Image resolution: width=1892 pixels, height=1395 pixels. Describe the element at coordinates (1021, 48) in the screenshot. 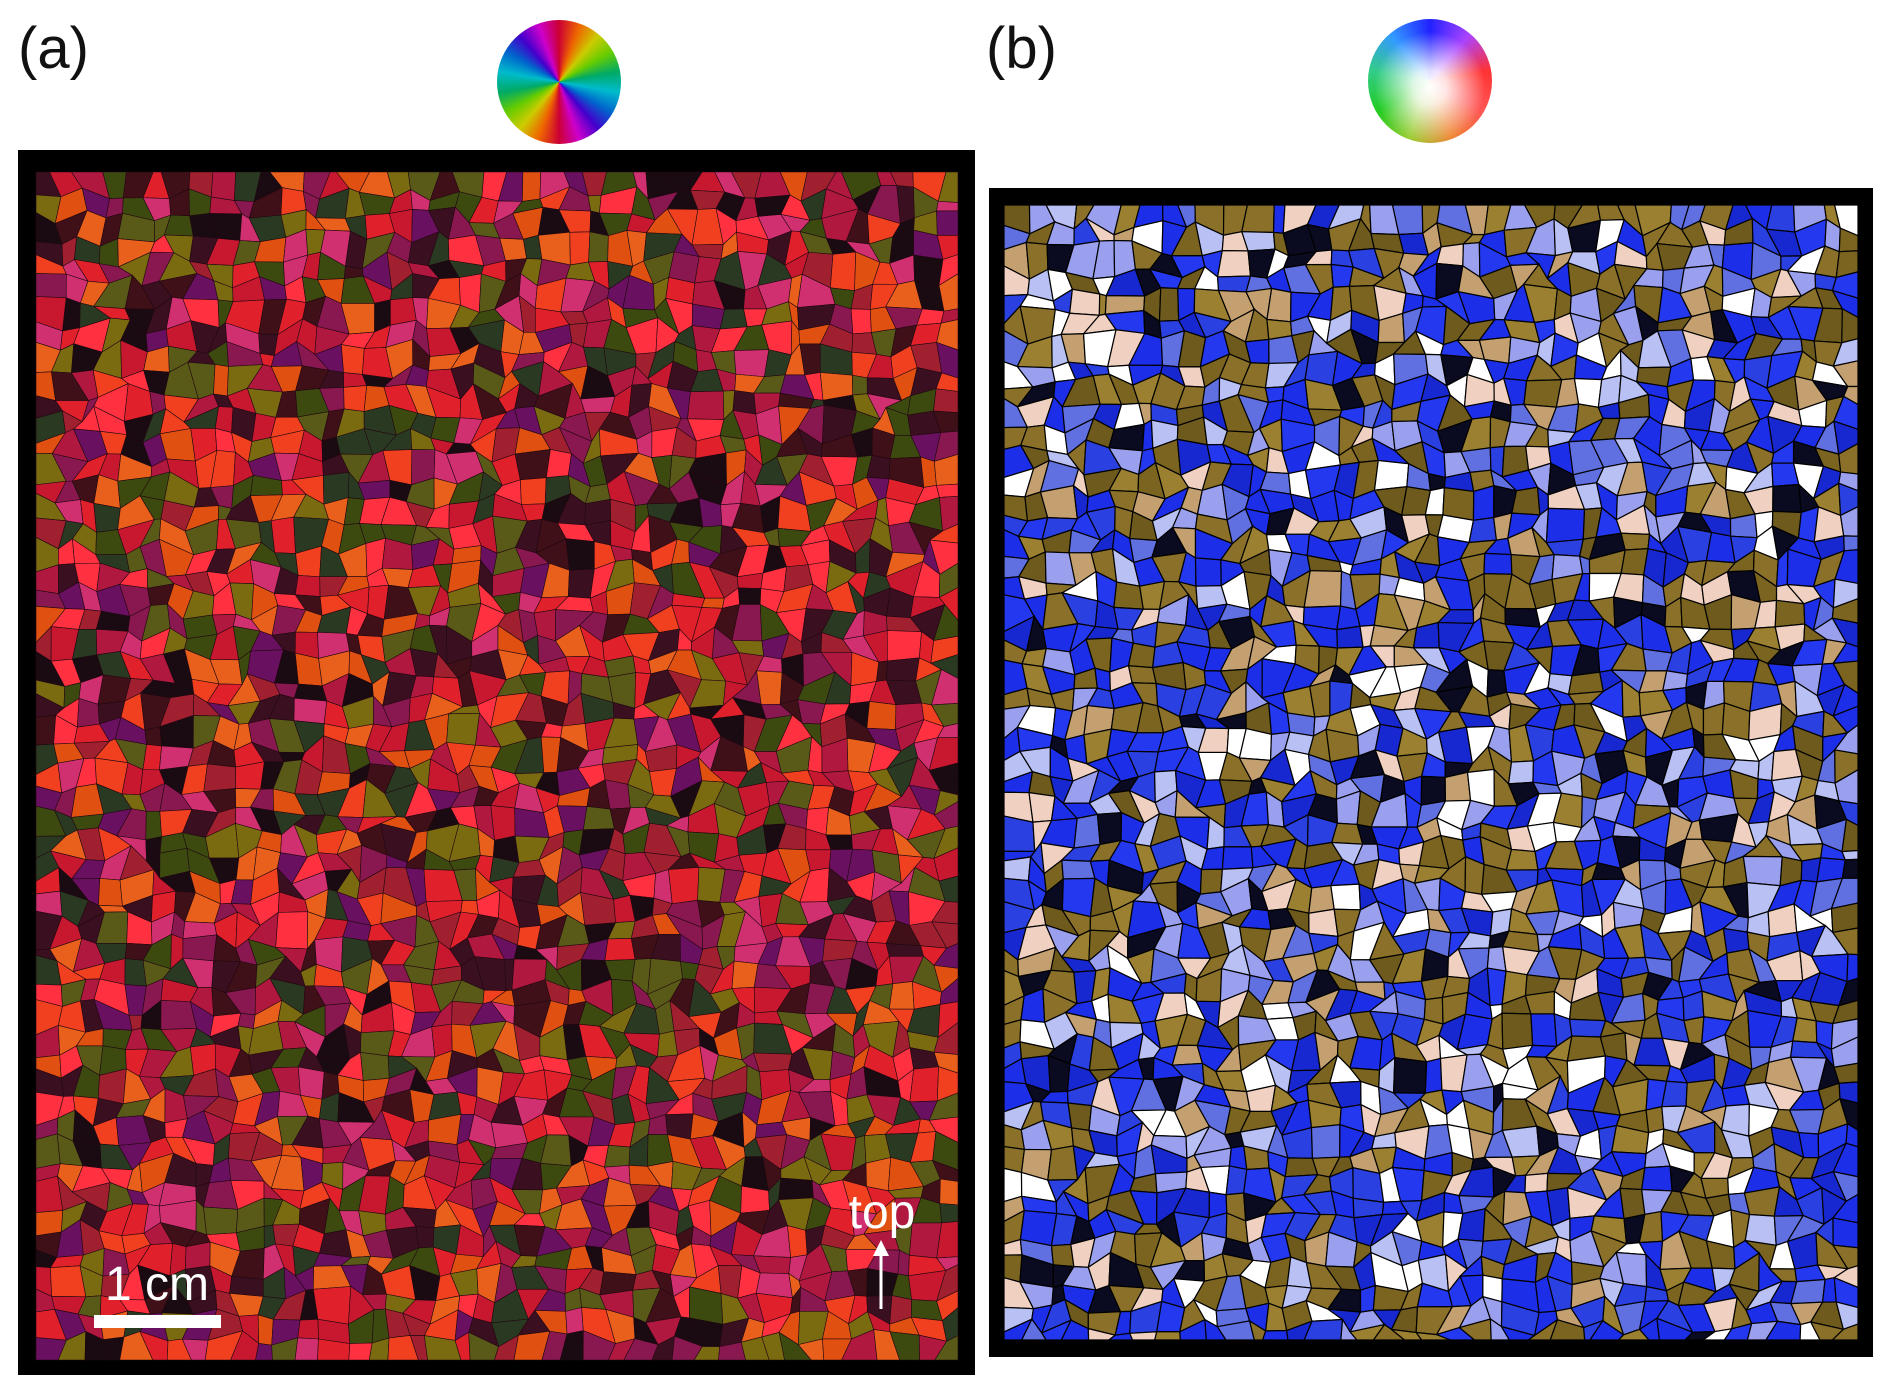

I see `panel-label: (b)` at that location.